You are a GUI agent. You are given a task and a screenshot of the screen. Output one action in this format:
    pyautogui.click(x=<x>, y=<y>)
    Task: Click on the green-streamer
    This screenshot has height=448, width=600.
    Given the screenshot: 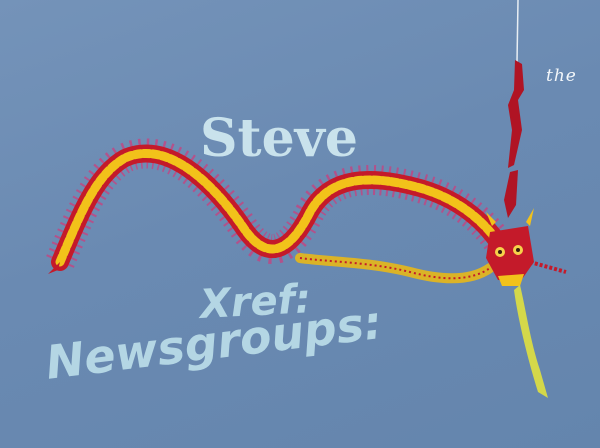 What is the action you would take?
    pyautogui.click(x=531, y=341)
    